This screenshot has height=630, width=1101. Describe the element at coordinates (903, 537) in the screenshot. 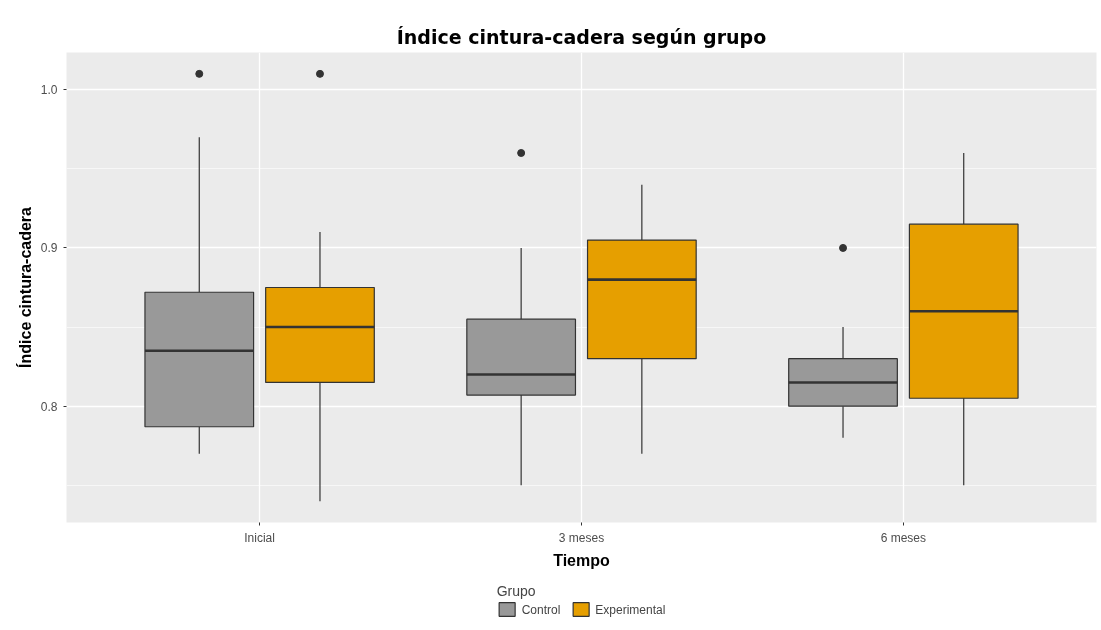

I see `x-tick-label: 6 meses` at that location.